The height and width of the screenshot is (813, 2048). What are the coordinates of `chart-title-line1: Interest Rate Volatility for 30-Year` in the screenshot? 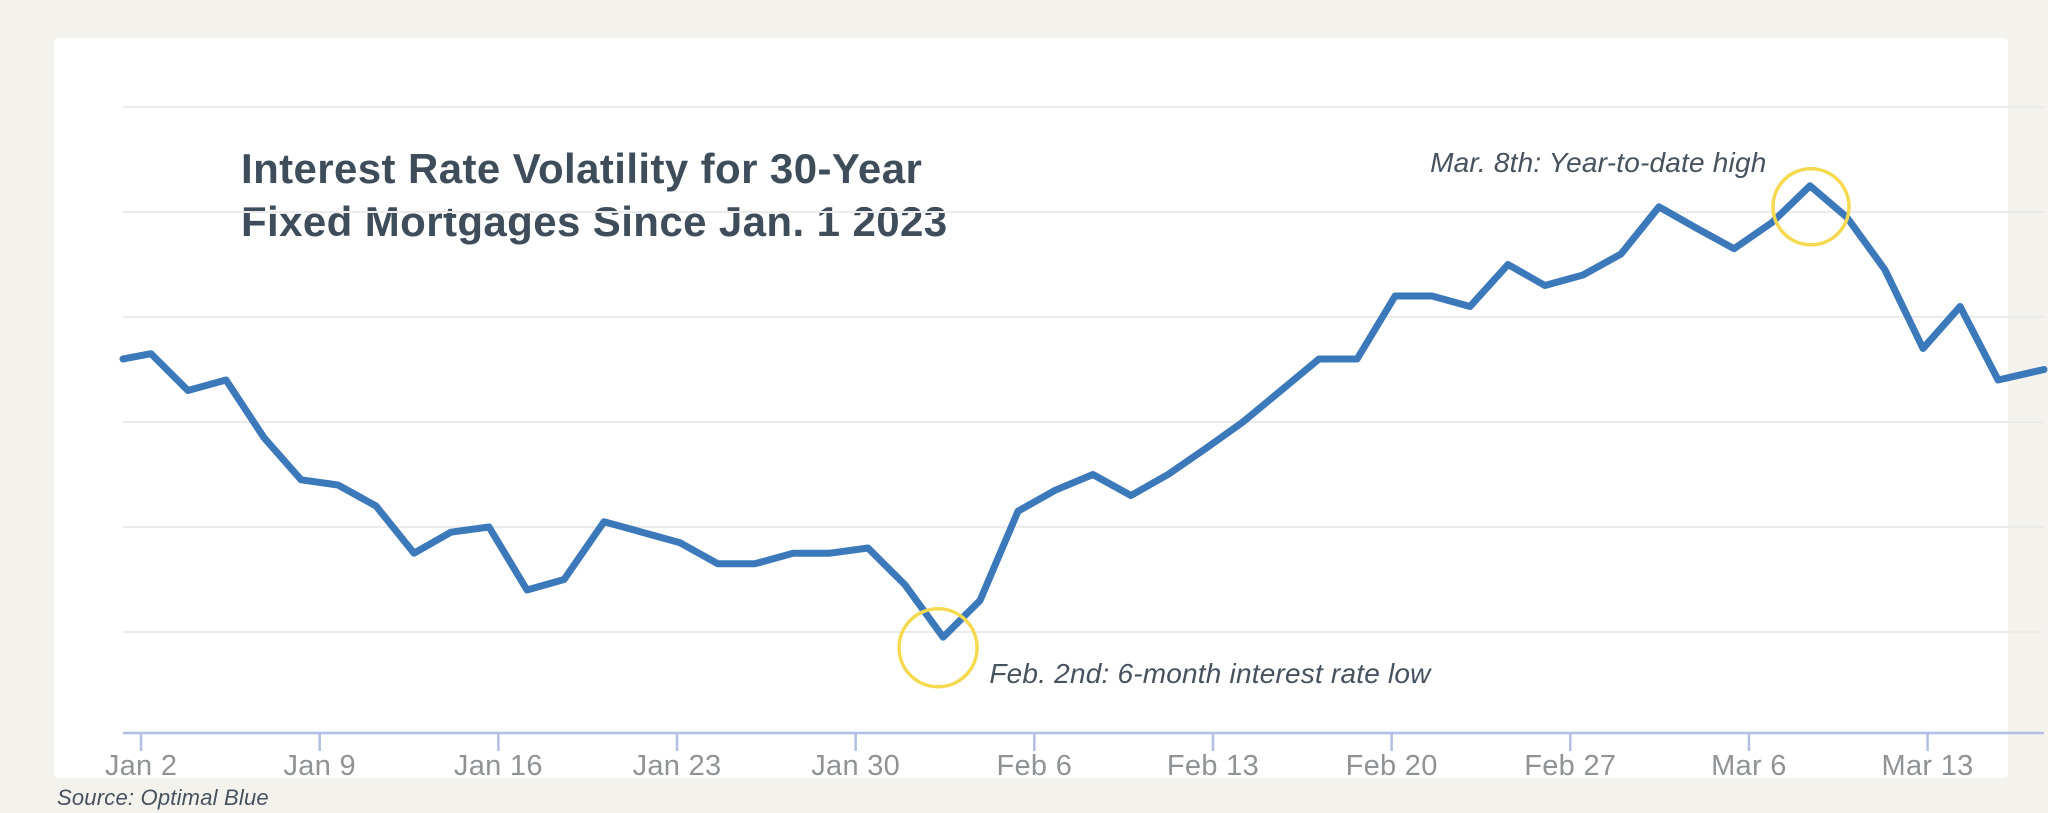 It's located at (582, 168).